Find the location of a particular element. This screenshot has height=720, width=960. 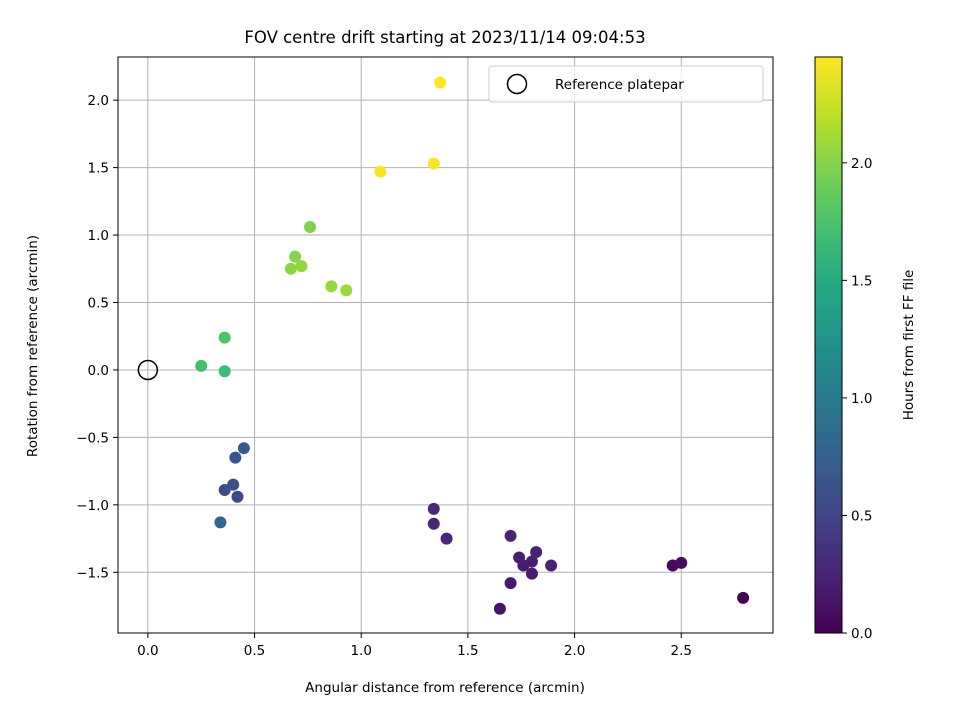

y-tick-label: −1.0 is located at coordinates (92, 506).